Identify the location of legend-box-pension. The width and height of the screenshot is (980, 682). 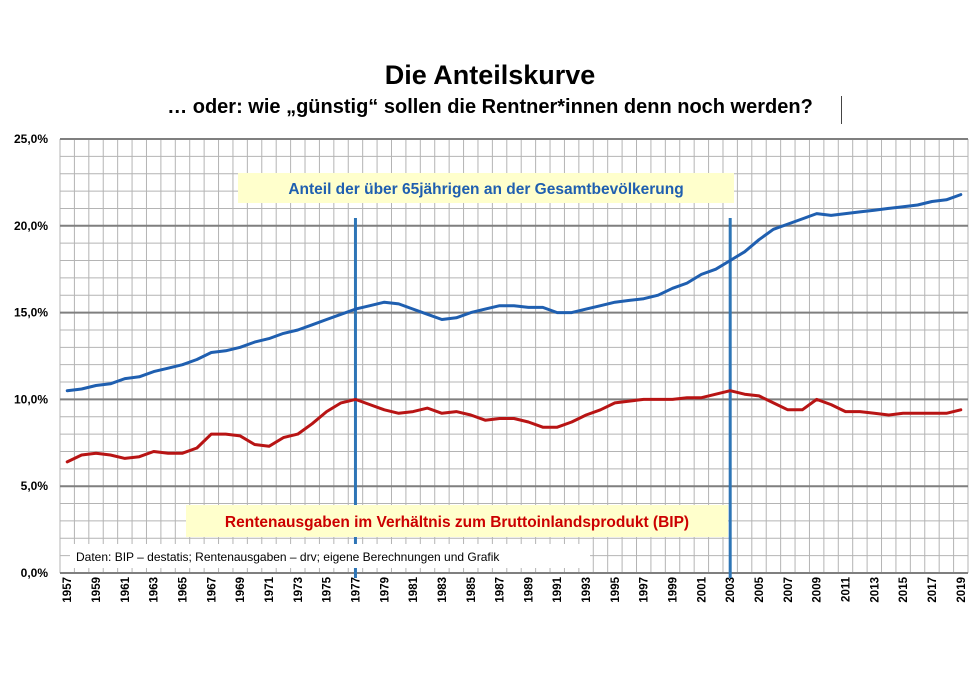
(457, 521).